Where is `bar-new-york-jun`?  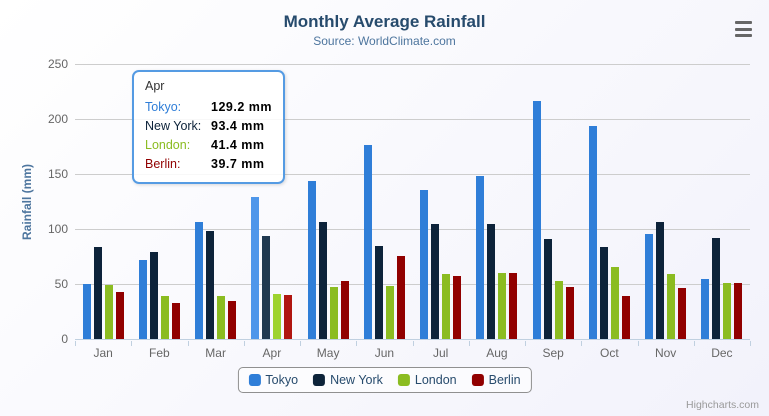
bar-new-york-jun is located at coordinates (378, 292).